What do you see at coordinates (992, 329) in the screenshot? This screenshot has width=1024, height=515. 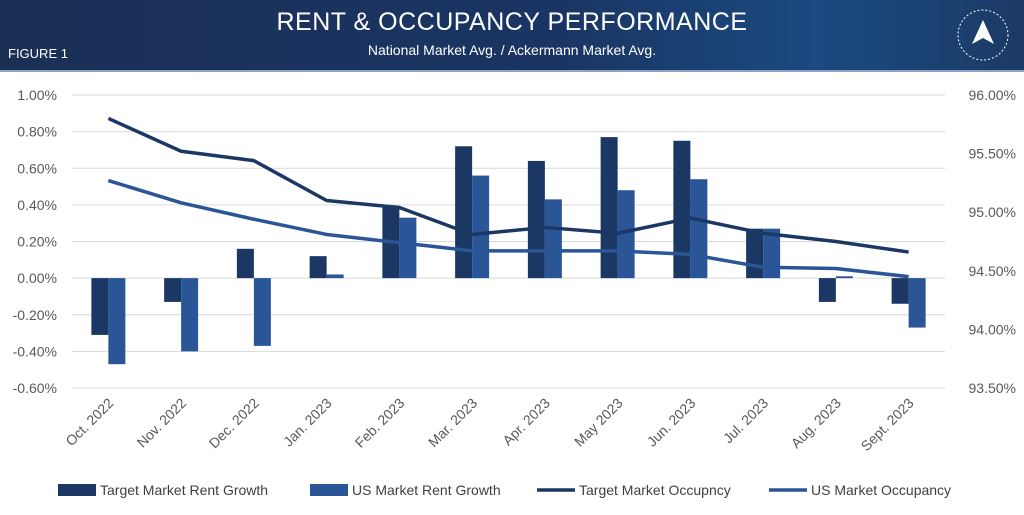 I see `right-axis-tick-label: 94.00%` at bounding box center [992, 329].